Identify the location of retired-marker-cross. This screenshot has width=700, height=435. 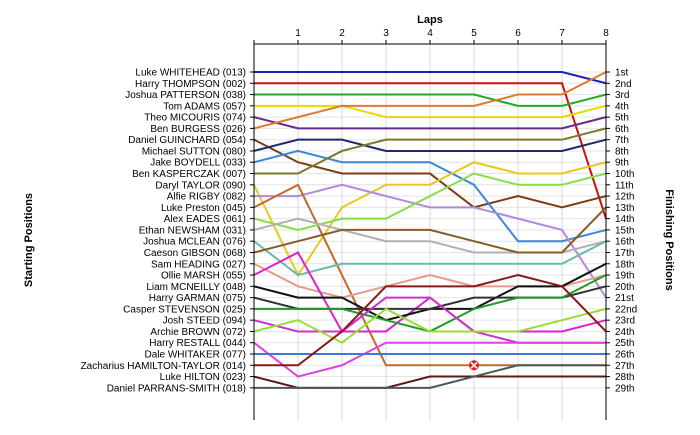
(474, 365).